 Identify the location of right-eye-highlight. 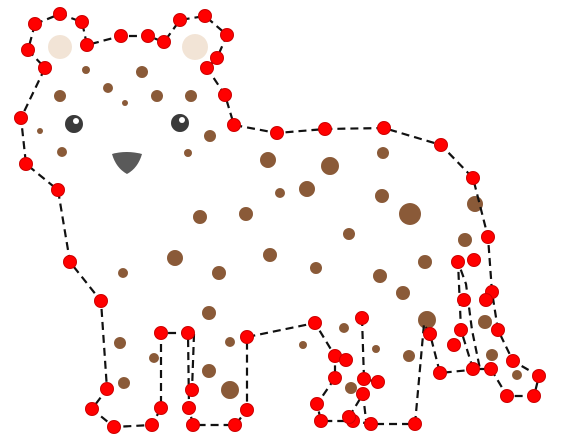
(182, 120).